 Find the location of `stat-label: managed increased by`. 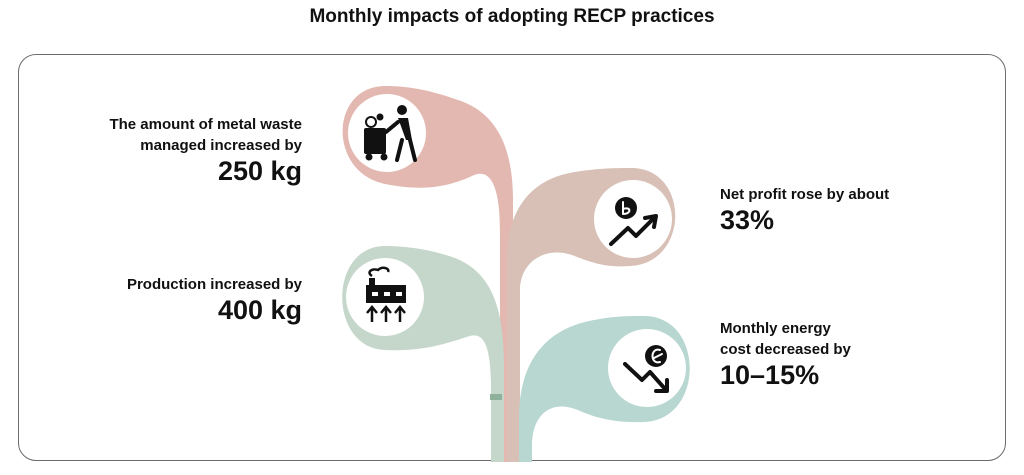

stat-label: managed increased by is located at coordinates (221, 145).